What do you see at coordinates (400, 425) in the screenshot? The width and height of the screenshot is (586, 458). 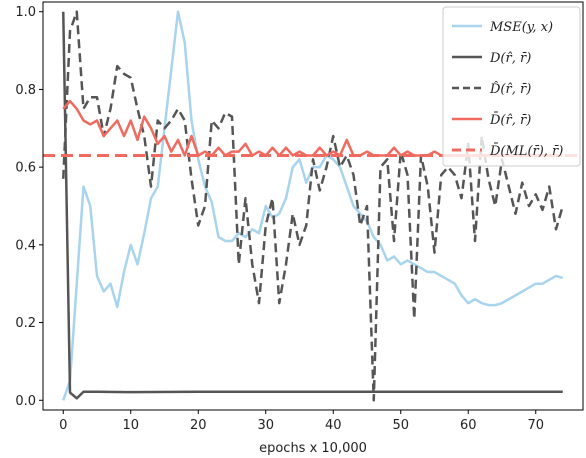 I see `x-tick-label-5: 50` at bounding box center [400, 425].